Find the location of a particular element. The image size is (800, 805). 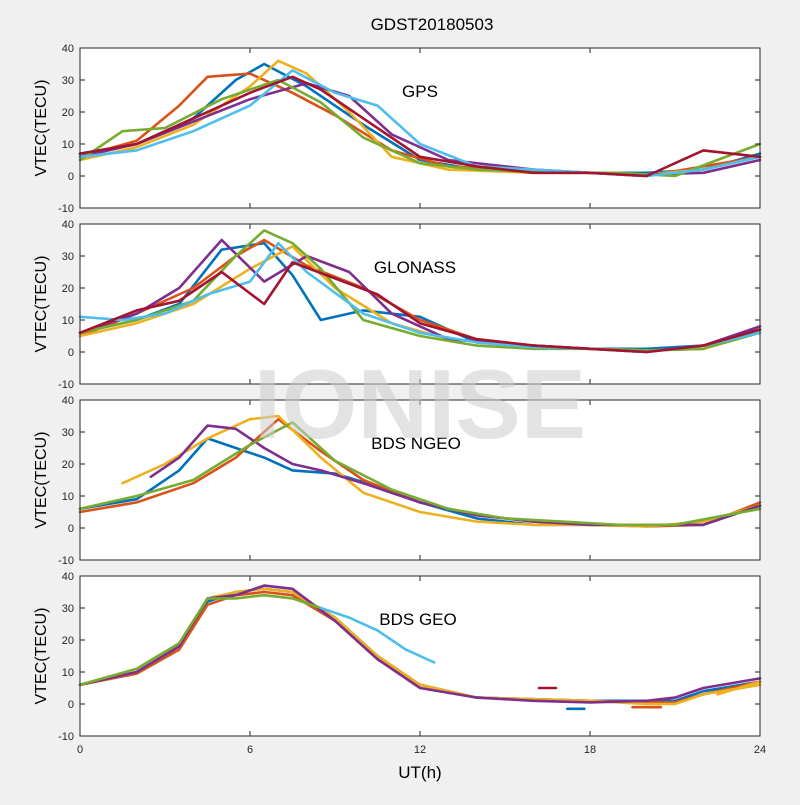

panel-label: BDS GEO is located at coordinates (417, 619).